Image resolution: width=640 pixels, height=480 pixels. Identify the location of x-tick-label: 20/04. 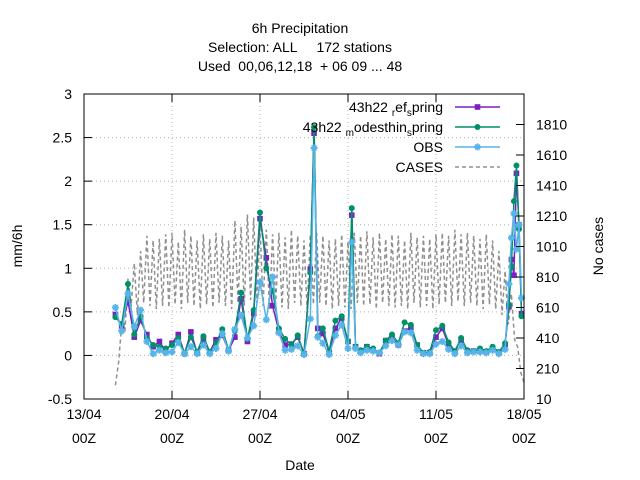
(171, 414).